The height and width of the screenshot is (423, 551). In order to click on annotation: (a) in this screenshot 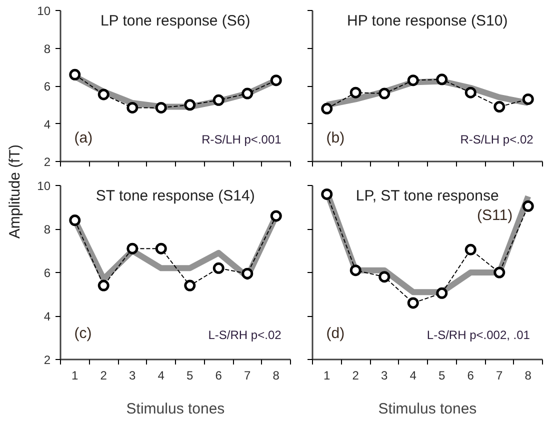, I will do `click(83, 137)`.